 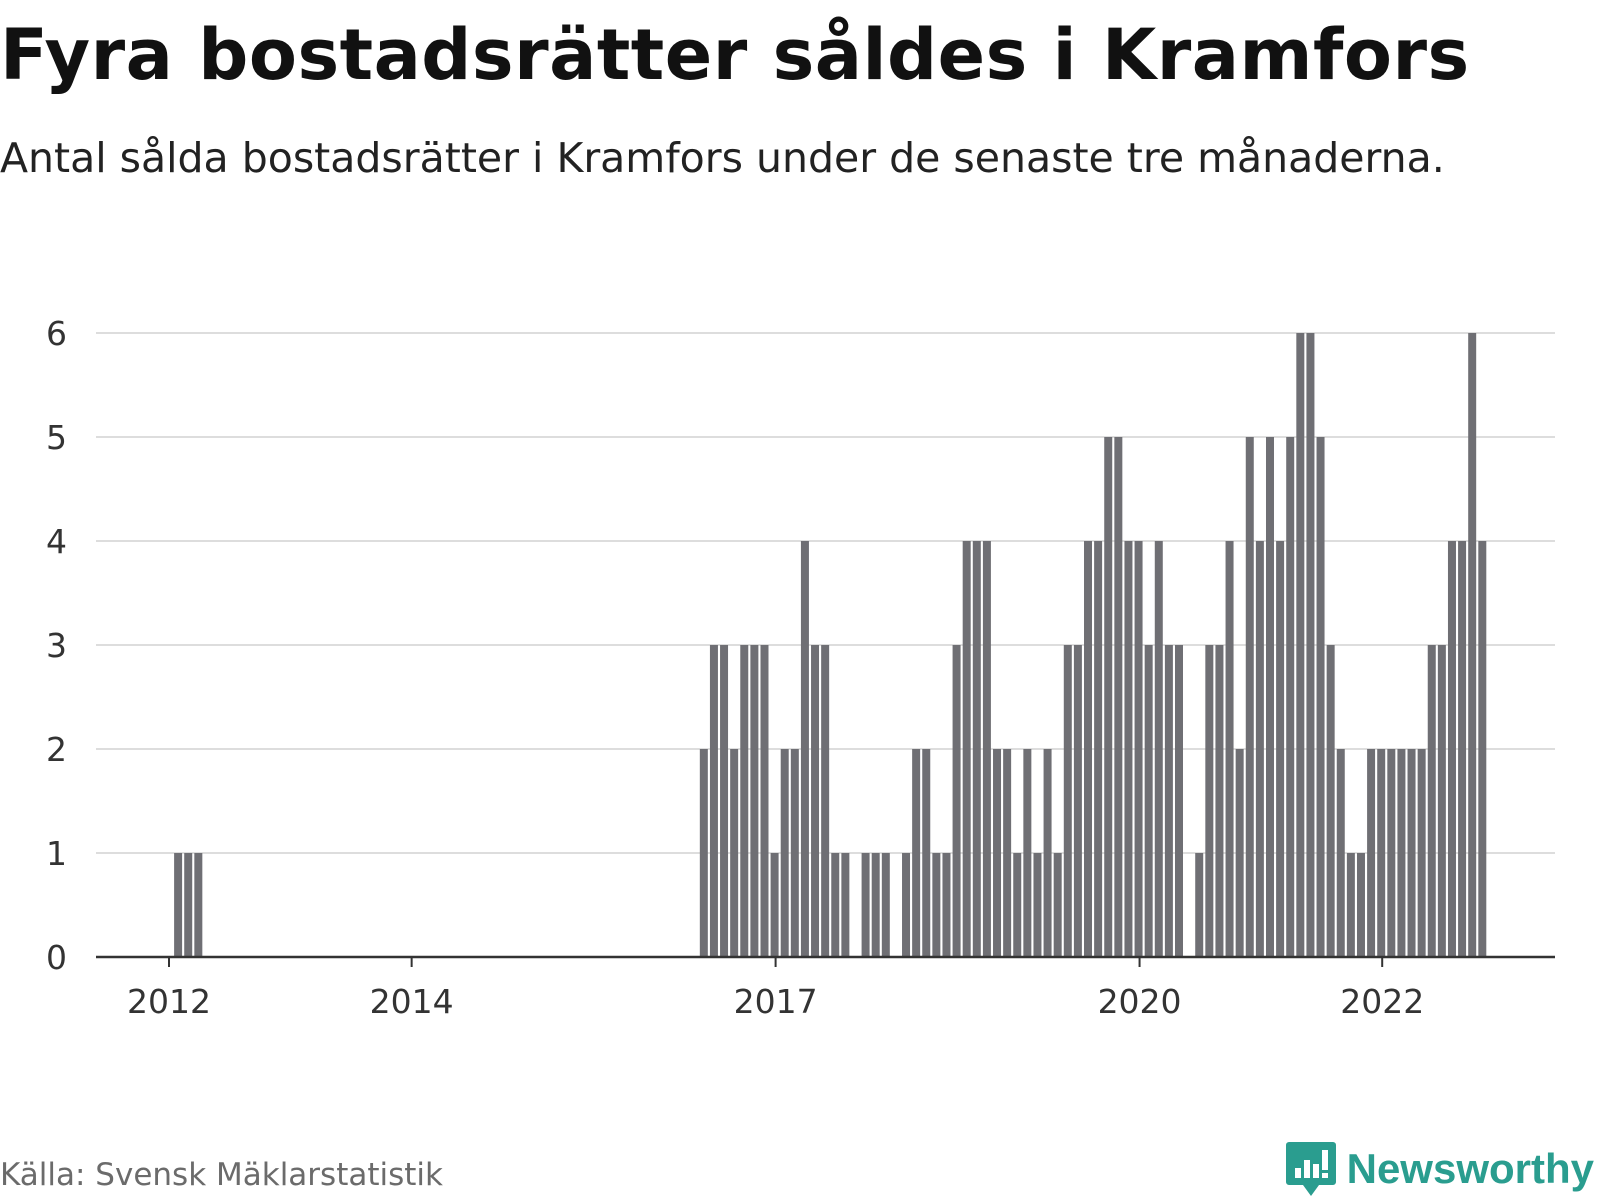 I want to click on y-tick-label: 5, so click(x=56, y=437).